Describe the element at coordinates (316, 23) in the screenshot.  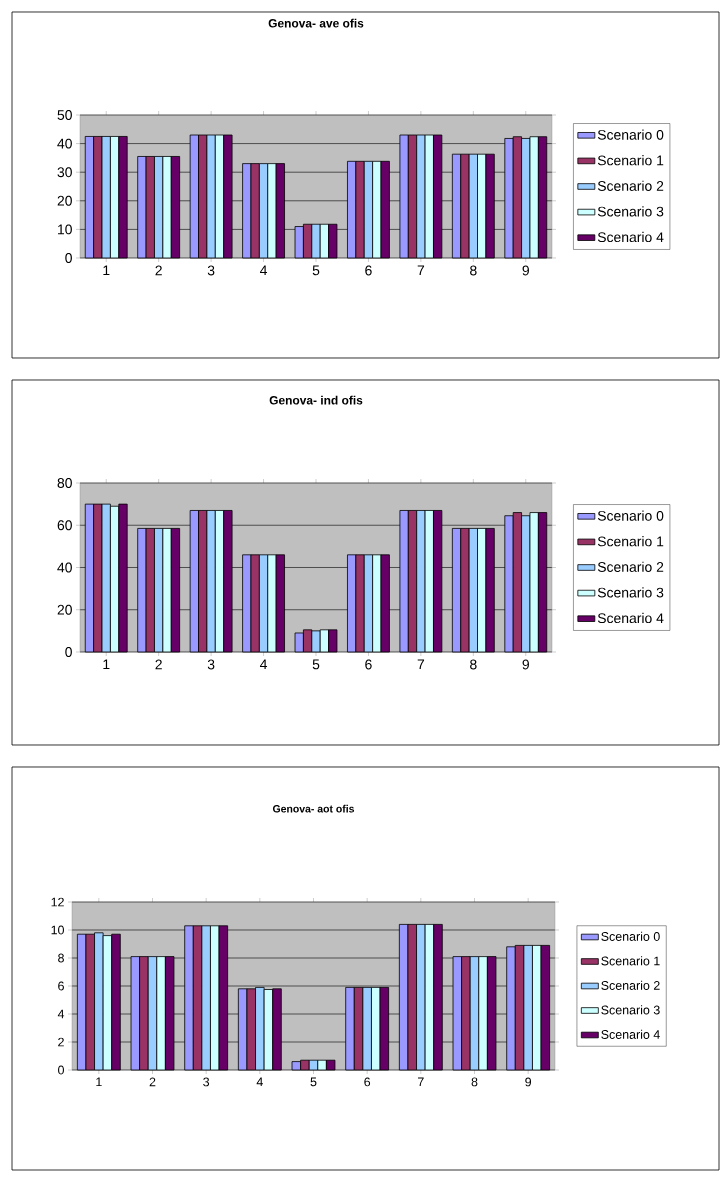
I see `chart-title: Genova- ave ofis` at that location.